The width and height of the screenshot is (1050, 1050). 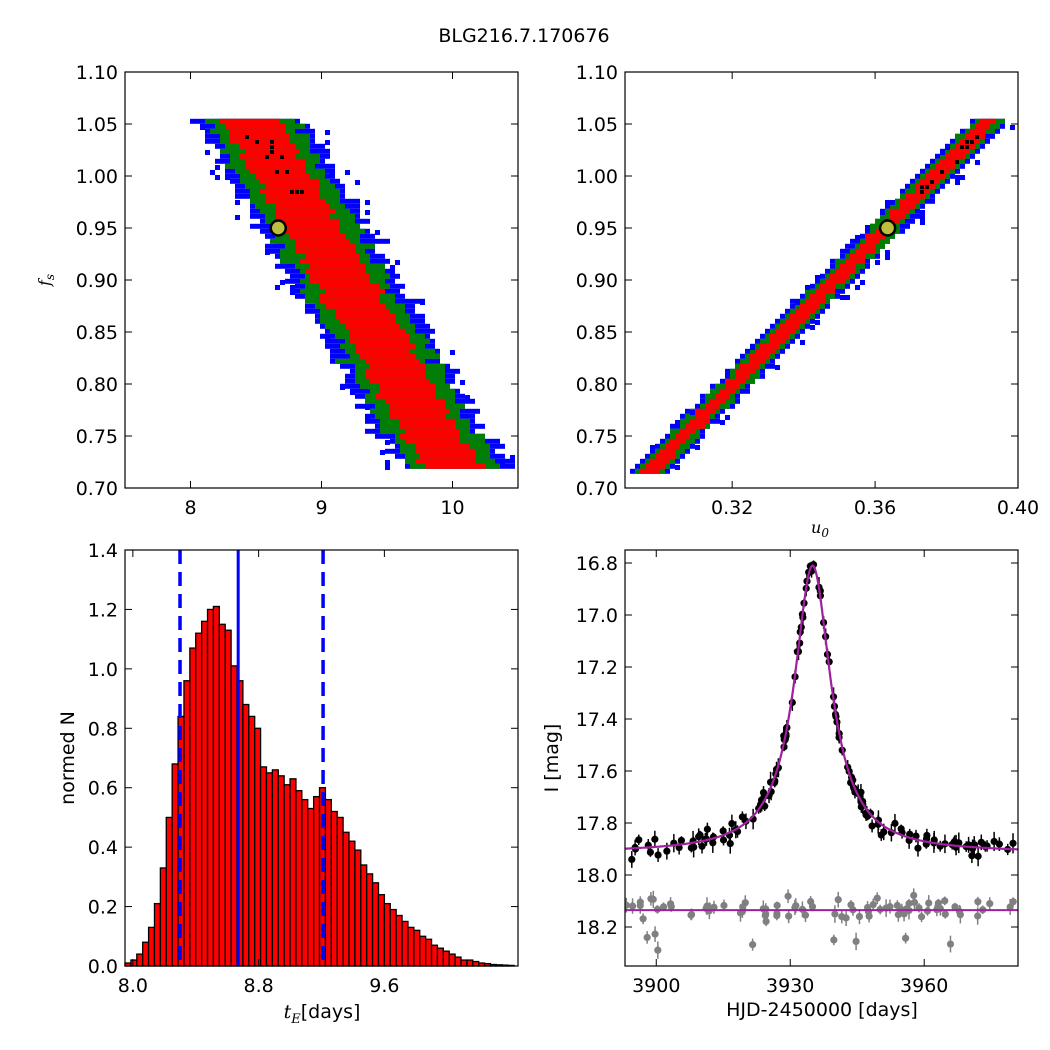 I want to click on te-fs-density, so click(x=352, y=294).